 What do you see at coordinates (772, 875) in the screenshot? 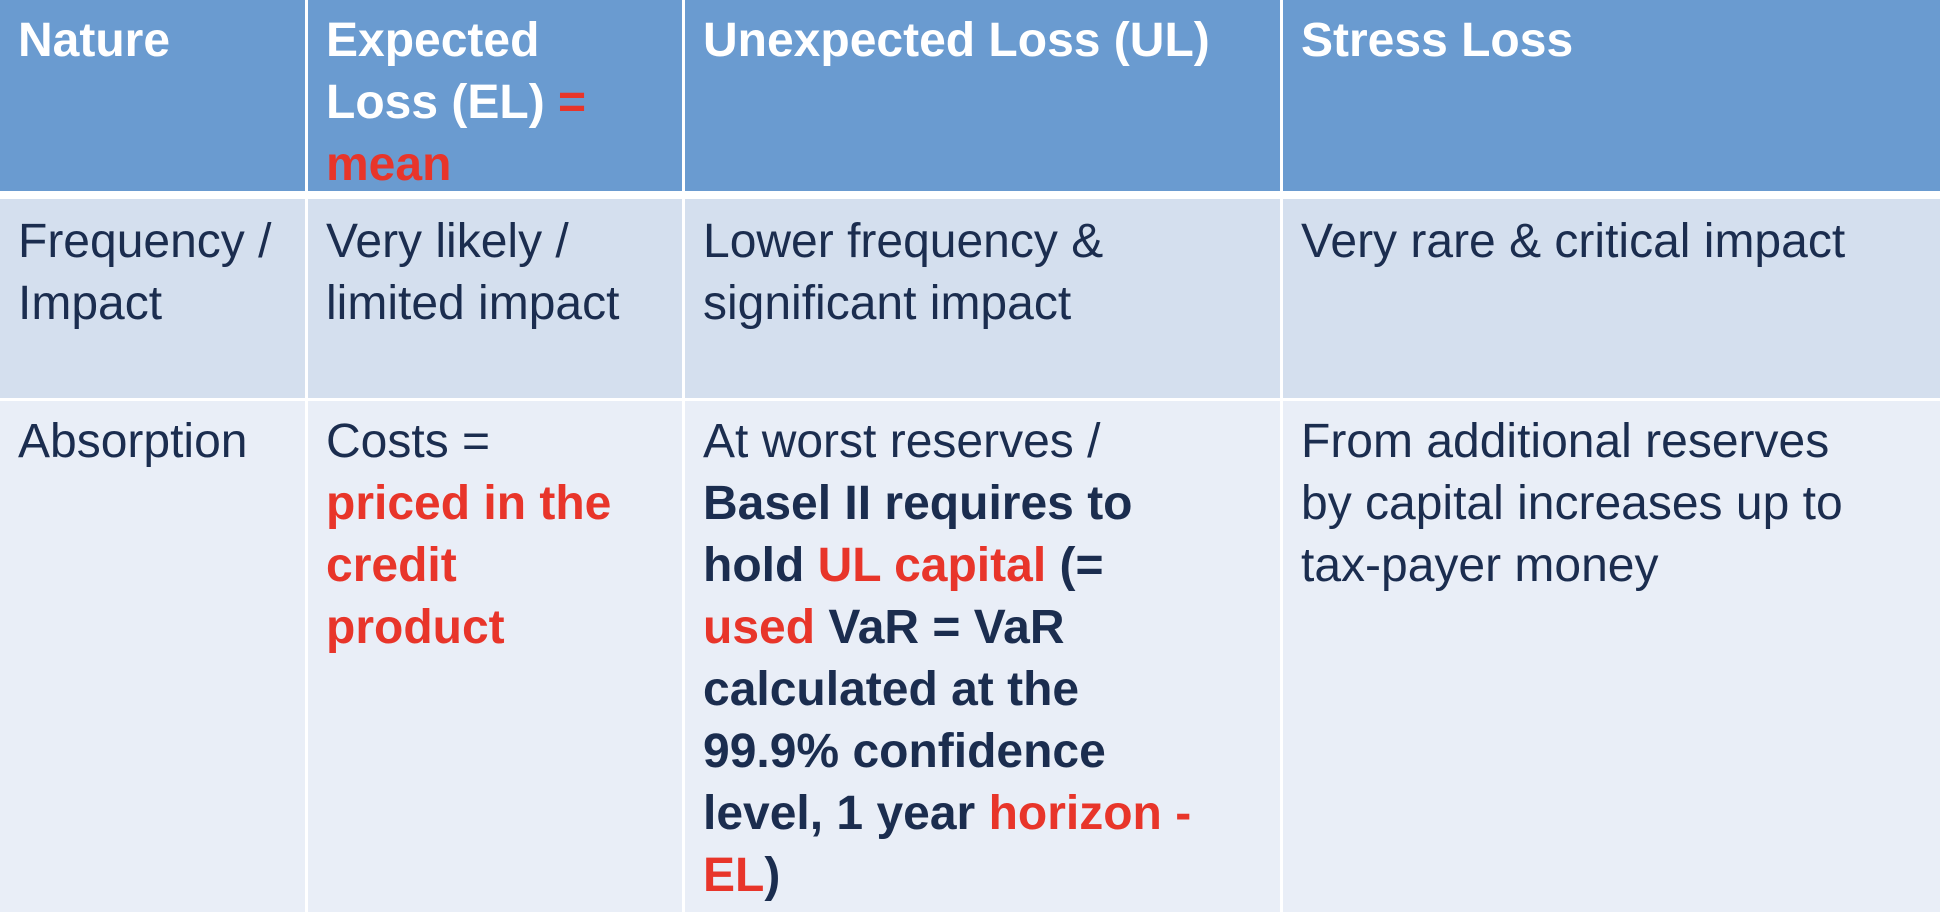
I see `absorption-ul-l8b: )` at bounding box center [772, 875].